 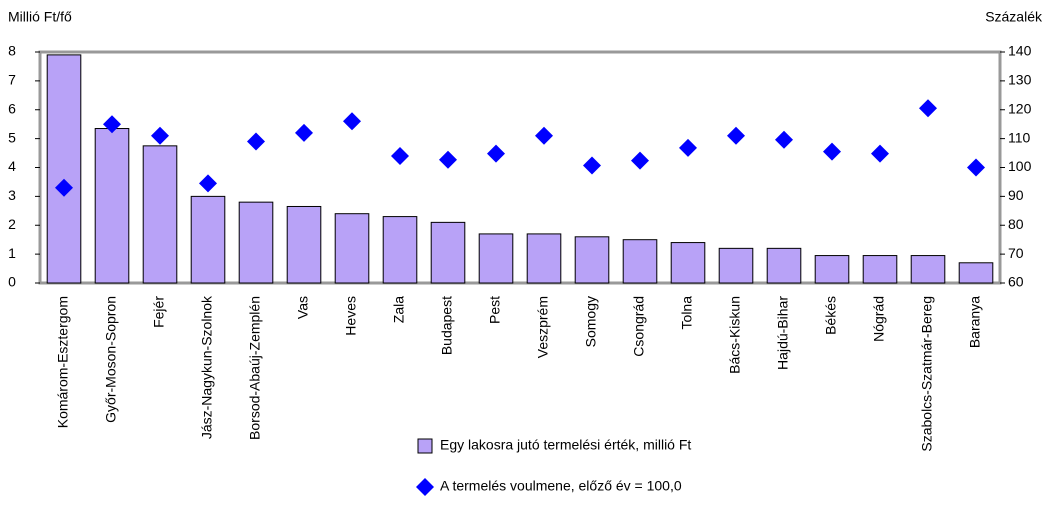 What do you see at coordinates (12, 51) in the screenshot?
I see `y-tick-label: 8` at bounding box center [12, 51].